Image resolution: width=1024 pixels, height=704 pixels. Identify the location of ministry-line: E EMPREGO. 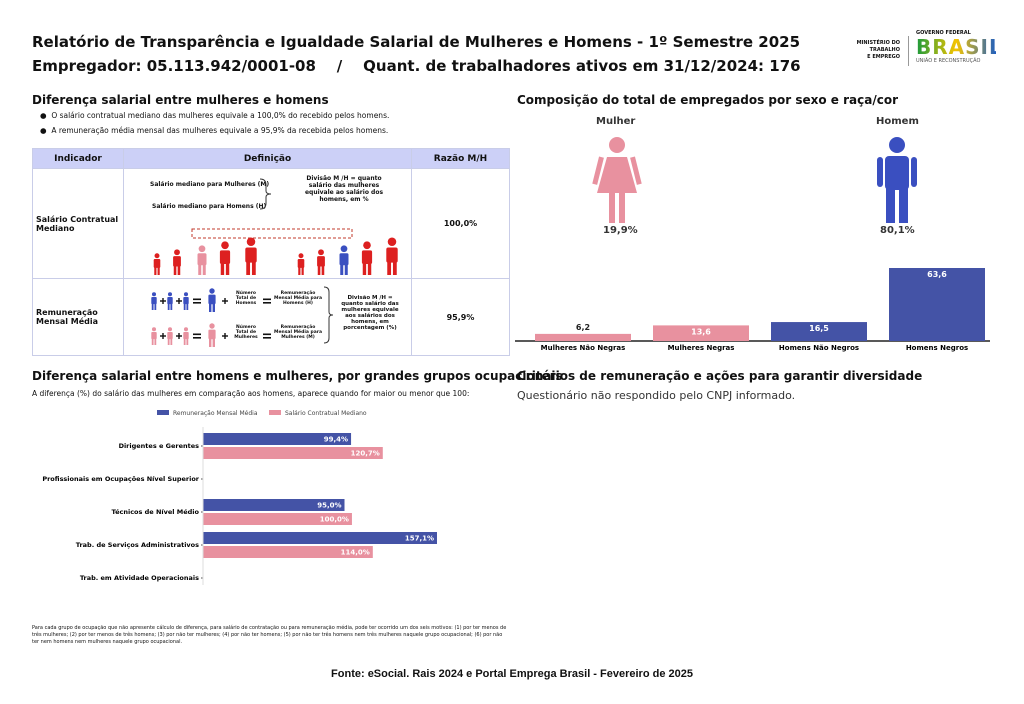
(883, 57).